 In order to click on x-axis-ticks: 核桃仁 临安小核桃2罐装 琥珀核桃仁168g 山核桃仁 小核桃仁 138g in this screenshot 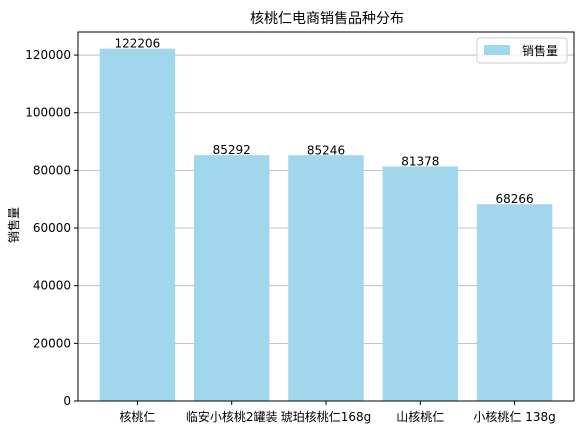, I will do `click(337, 412)`.